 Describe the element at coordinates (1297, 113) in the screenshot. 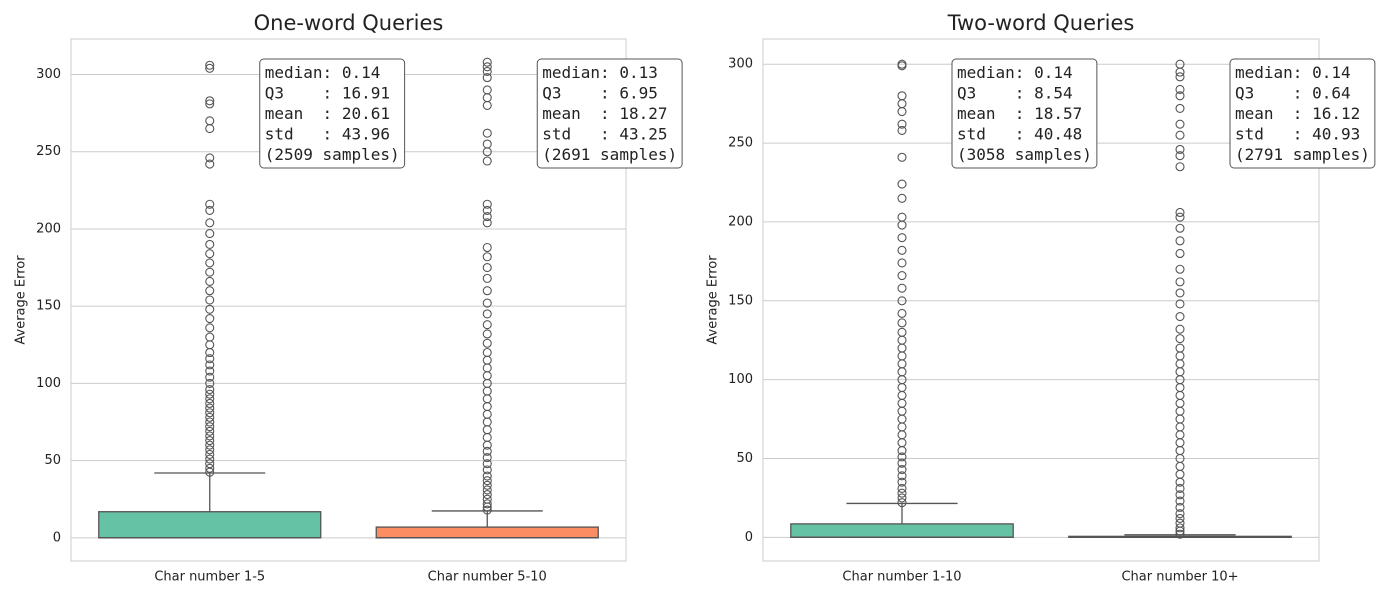

I see `annotation-line: mean : 16.12` at that location.